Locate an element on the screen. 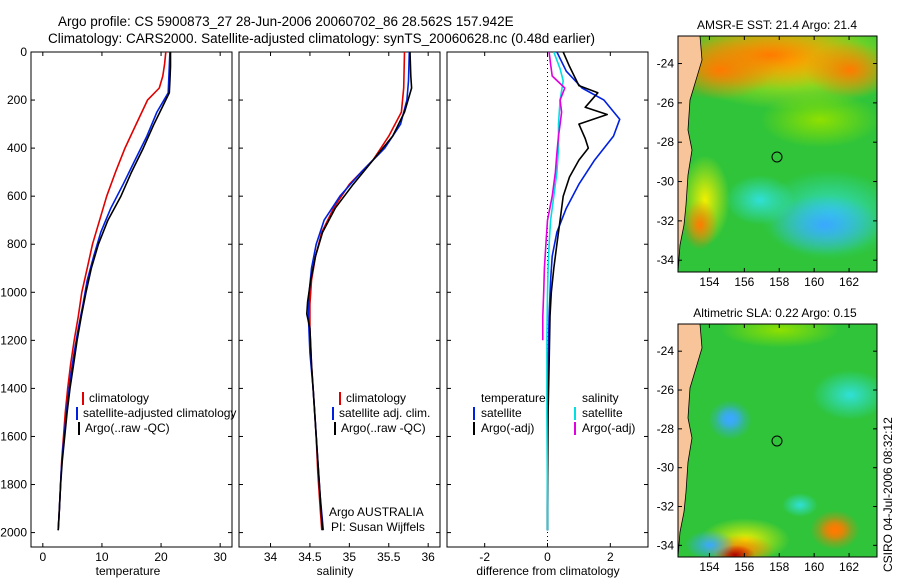 The height and width of the screenshot is (585, 900). y-tick-label: 1600 is located at coordinates (13, 436).